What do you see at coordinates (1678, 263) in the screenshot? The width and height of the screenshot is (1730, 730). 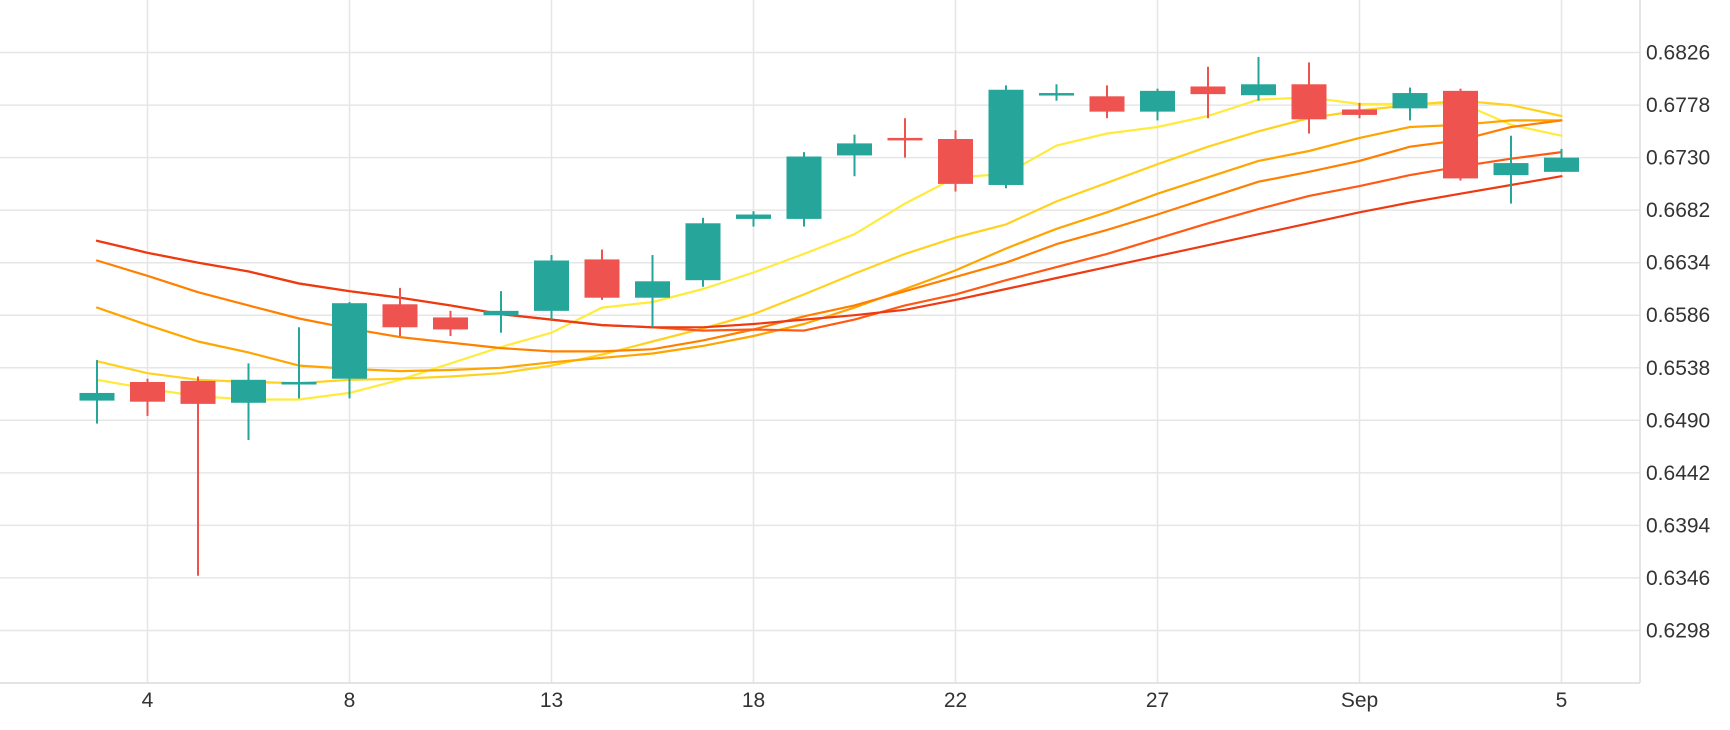 I see `y-tick-label: 0.6634` at bounding box center [1678, 263].